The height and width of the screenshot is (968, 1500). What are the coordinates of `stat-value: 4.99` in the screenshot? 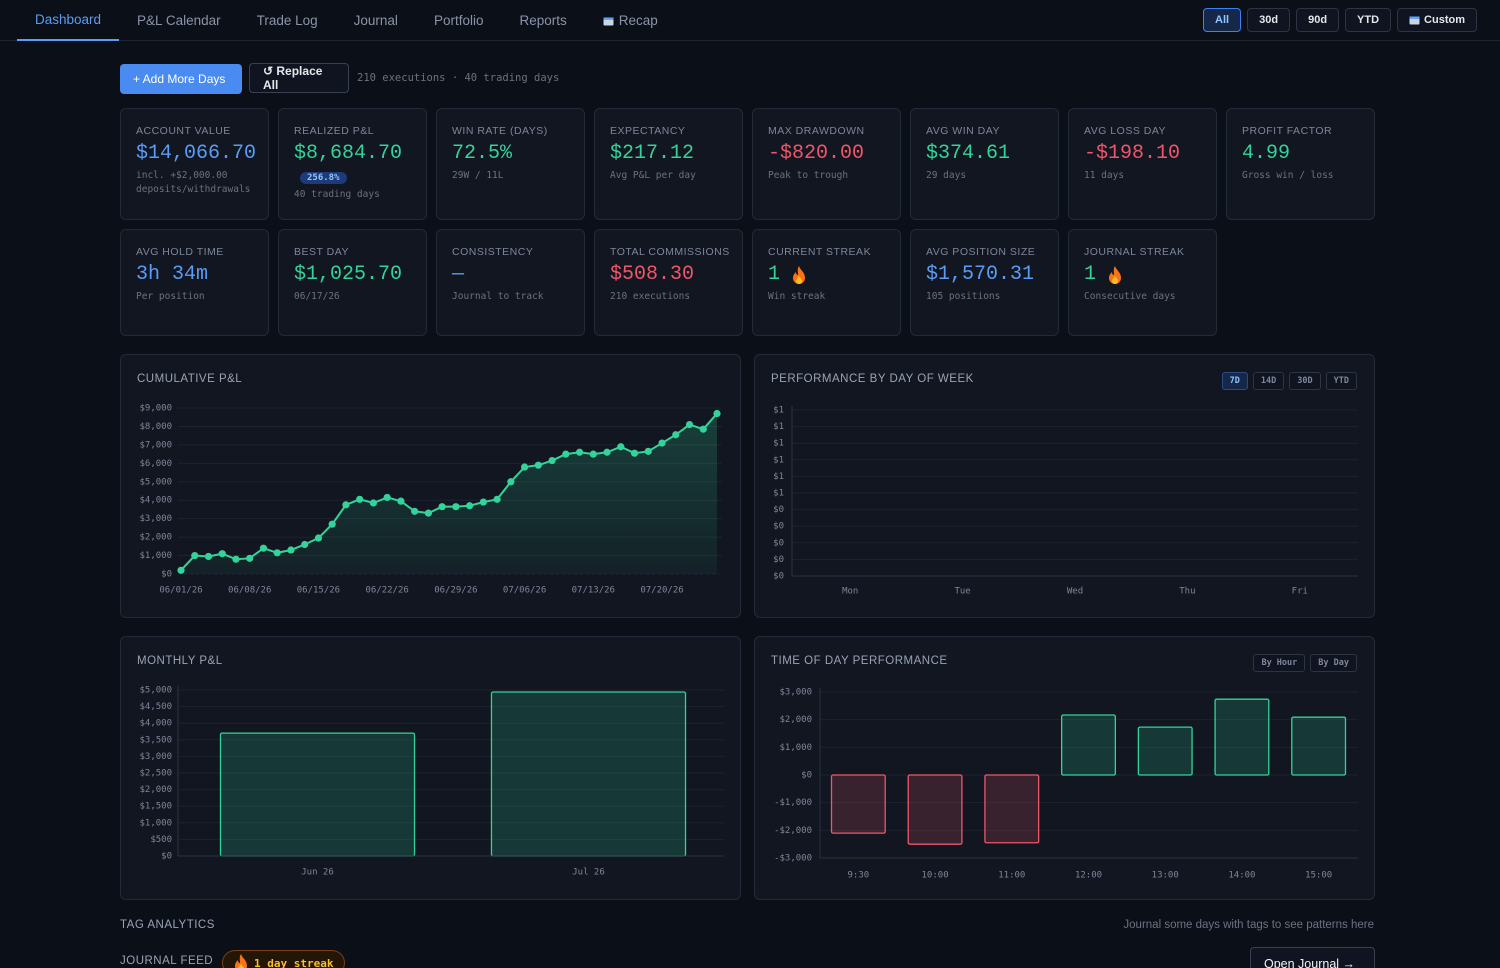 It's located at (1303, 154).